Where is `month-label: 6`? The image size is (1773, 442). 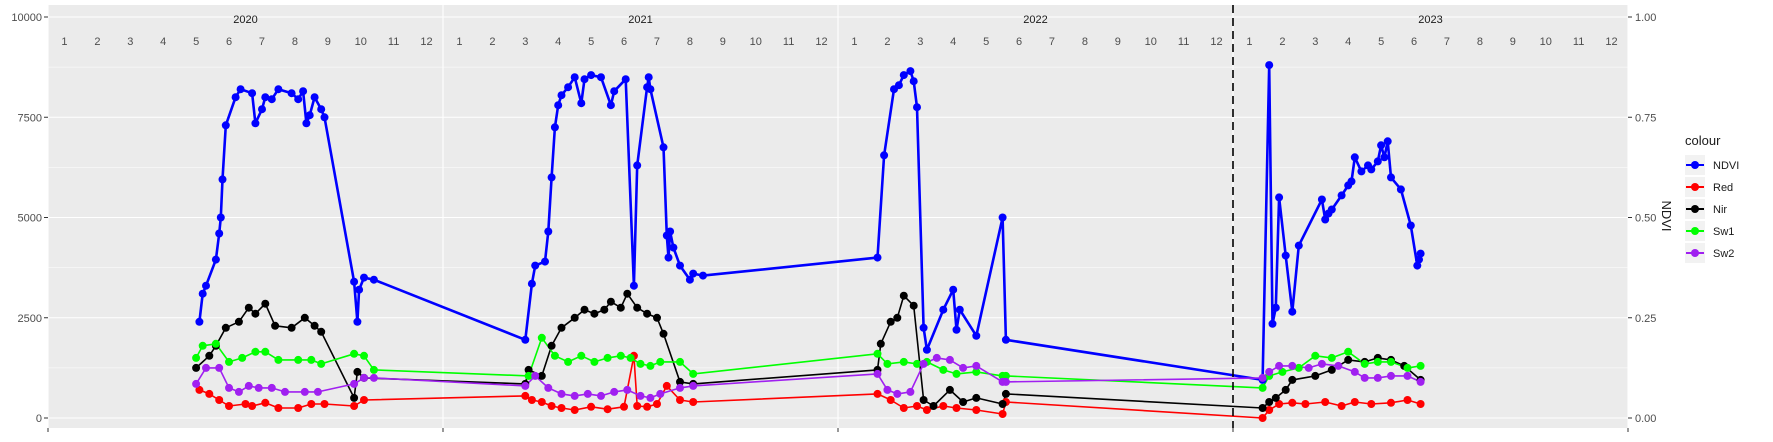
month-label: 6 is located at coordinates (624, 42).